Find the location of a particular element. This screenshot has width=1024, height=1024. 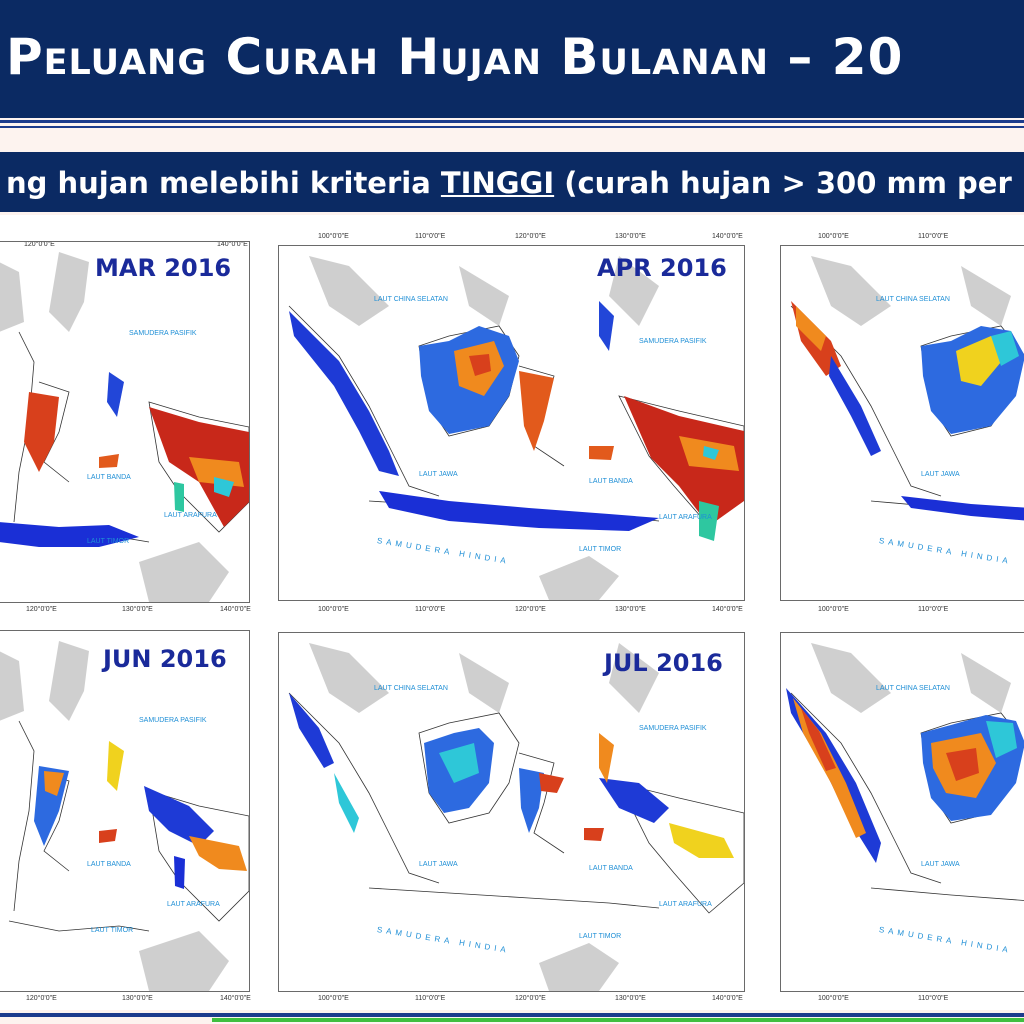

sea-label-jul-4: LAUT ARAFURA is located at coordinates (685, 904).